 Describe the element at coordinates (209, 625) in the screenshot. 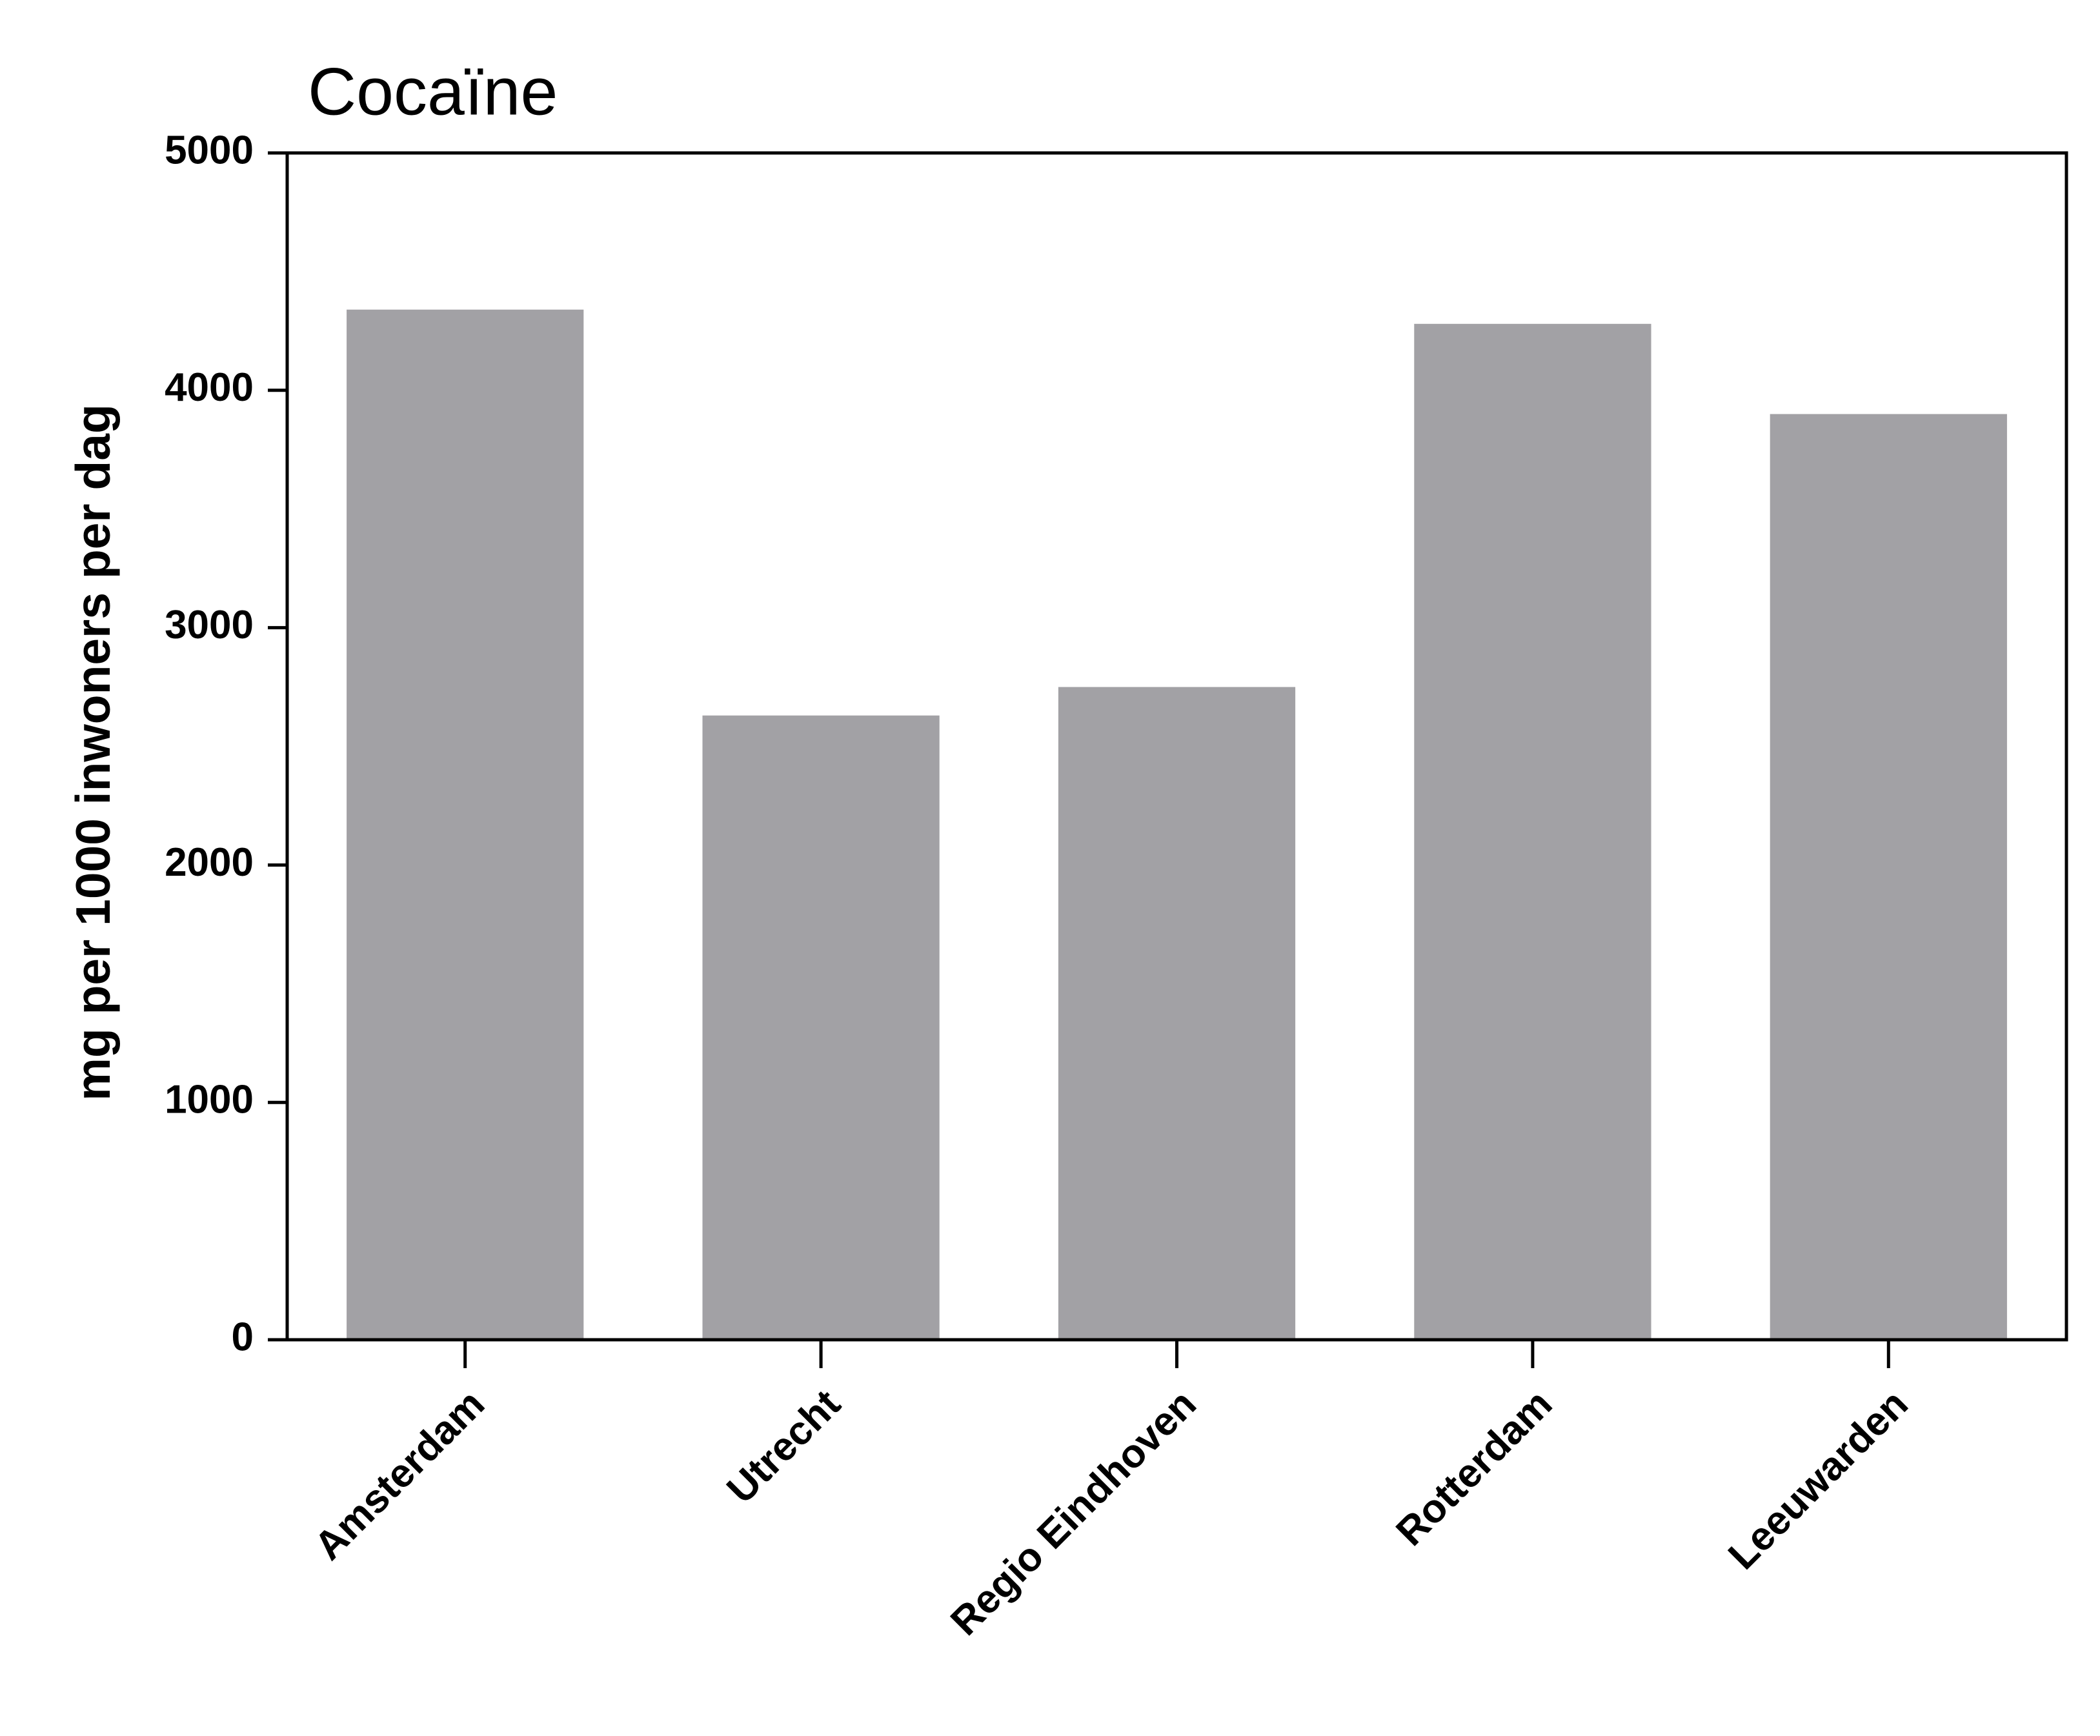

I see `y-tick-label: 3000` at that location.